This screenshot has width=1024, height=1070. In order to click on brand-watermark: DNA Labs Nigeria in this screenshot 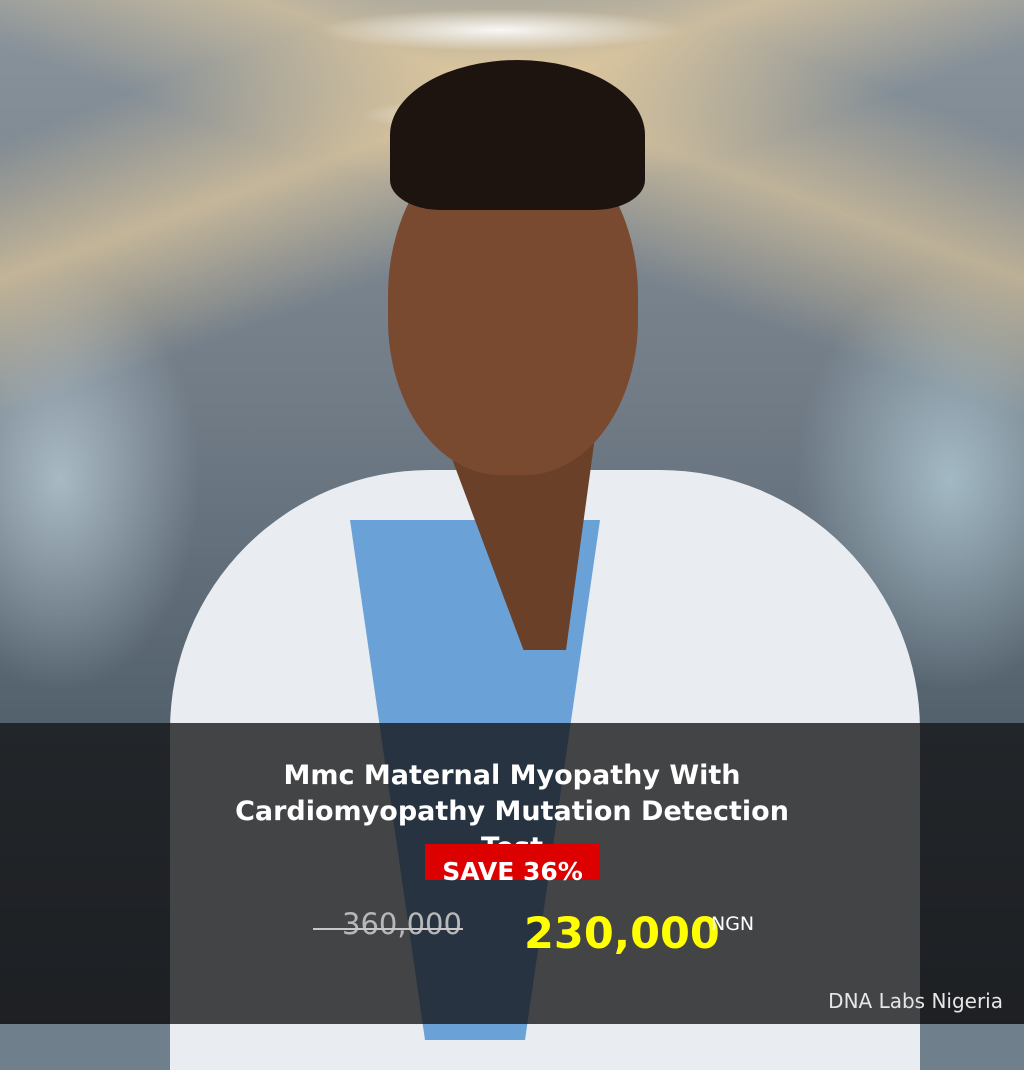, I will do `click(915, 1001)`.